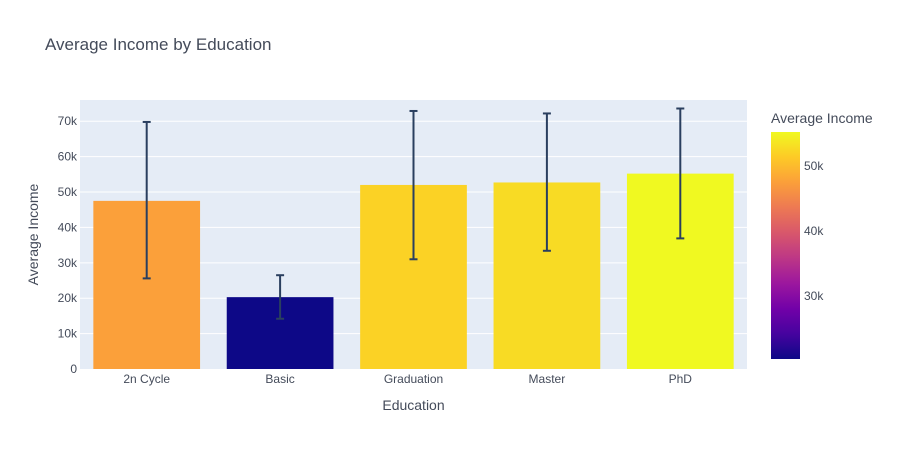 The width and height of the screenshot is (908, 450). Describe the element at coordinates (68, 245) in the screenshot. I see `y-axis-ticks: 0 10k 20k 30k 40k 50k 60k 70k` at that location.